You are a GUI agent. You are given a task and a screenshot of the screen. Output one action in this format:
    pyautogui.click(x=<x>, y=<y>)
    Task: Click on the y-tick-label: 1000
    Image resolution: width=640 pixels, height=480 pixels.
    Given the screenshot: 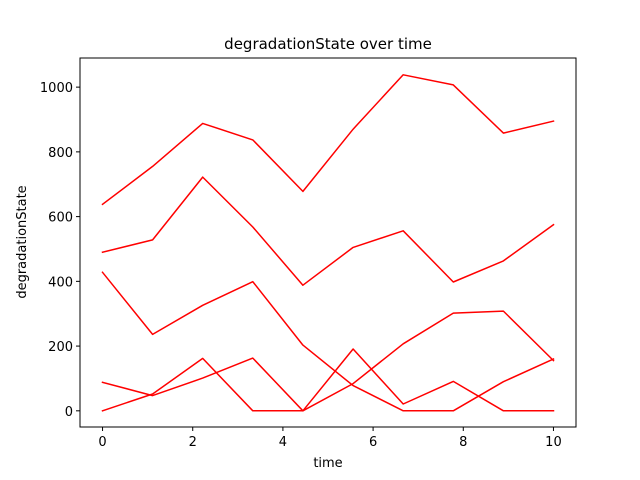 What is the action you would take?
    pyautogui.click(x=56, y=88)
    